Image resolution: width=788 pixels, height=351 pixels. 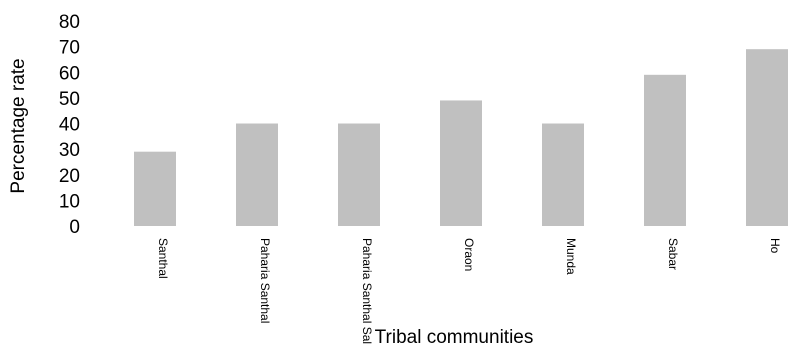 I want to click on x-tick-label: Oraon, so click(x=469, y=254).